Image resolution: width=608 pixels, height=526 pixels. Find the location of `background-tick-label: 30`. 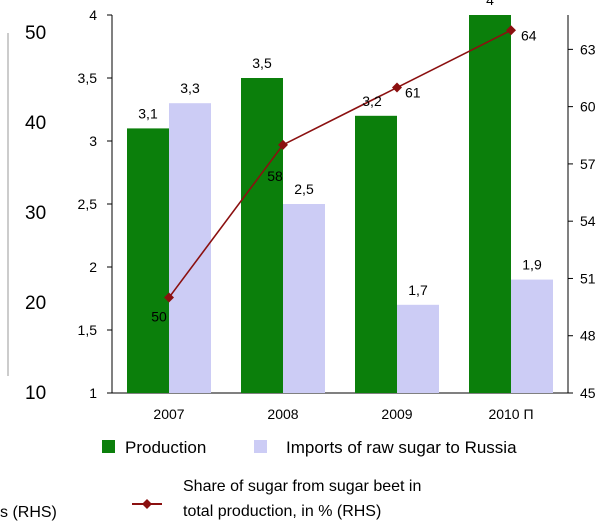

background-tick-label: 30 is located at coordinates (35, 213).